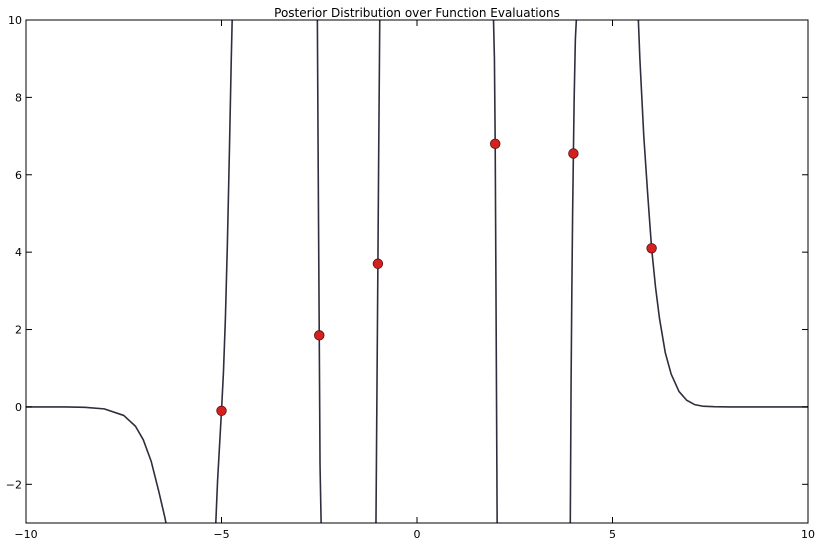  What do you see at coordinates (18, 175) in the screenshot?
I see `y-tick-label: 6` at bounding box center [18, 175].